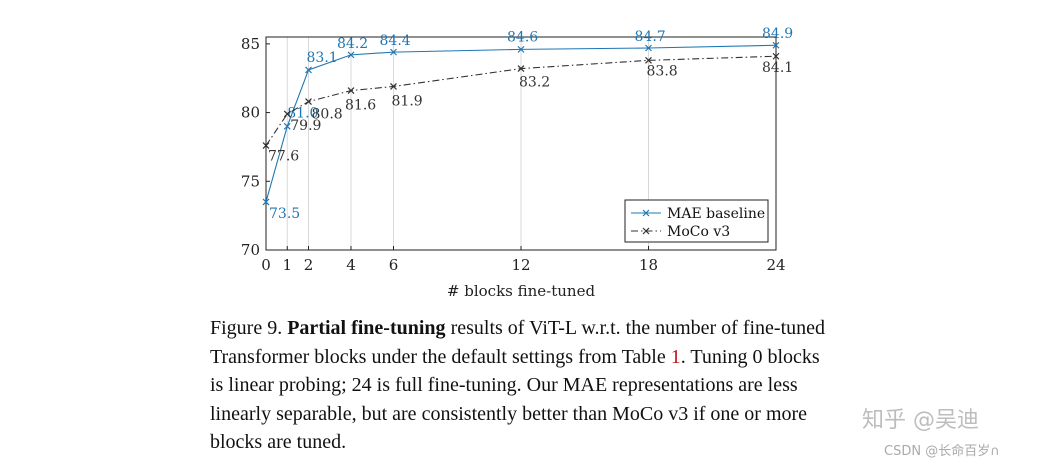 Image resolution: width=1058 pixels, height=467 pixels. I want to click on data-label: 84.1, so click(777, 68).